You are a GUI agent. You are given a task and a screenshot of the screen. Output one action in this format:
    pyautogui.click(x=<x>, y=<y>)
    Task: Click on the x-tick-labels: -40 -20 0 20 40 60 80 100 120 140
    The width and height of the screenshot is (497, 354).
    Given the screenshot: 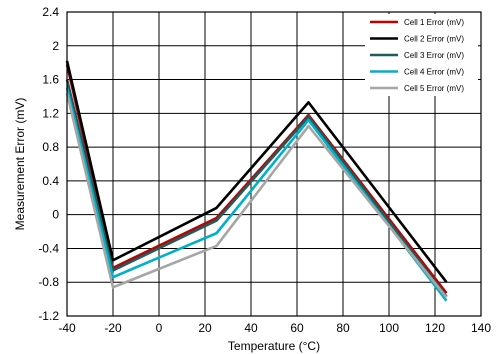 What is the action you would take?
    pyautogui.click(x=274, y=328)
    